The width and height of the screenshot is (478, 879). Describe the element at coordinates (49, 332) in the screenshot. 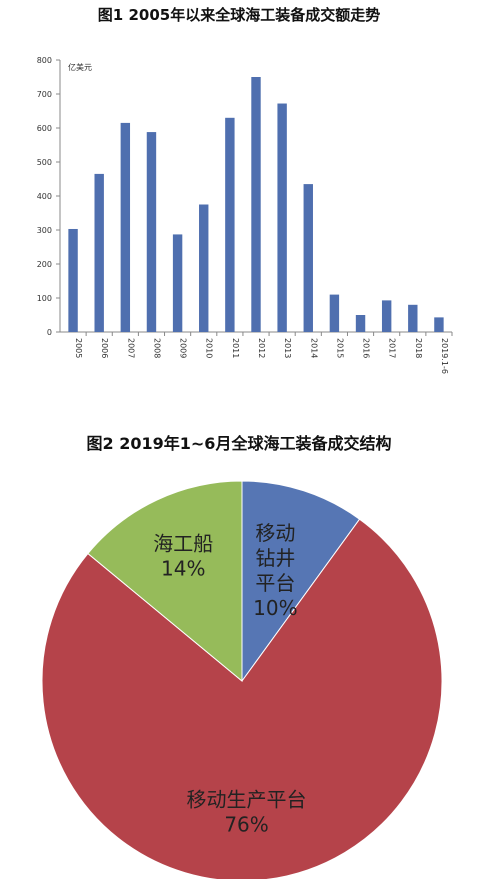

I see `y-tick-label: 0` at that location.